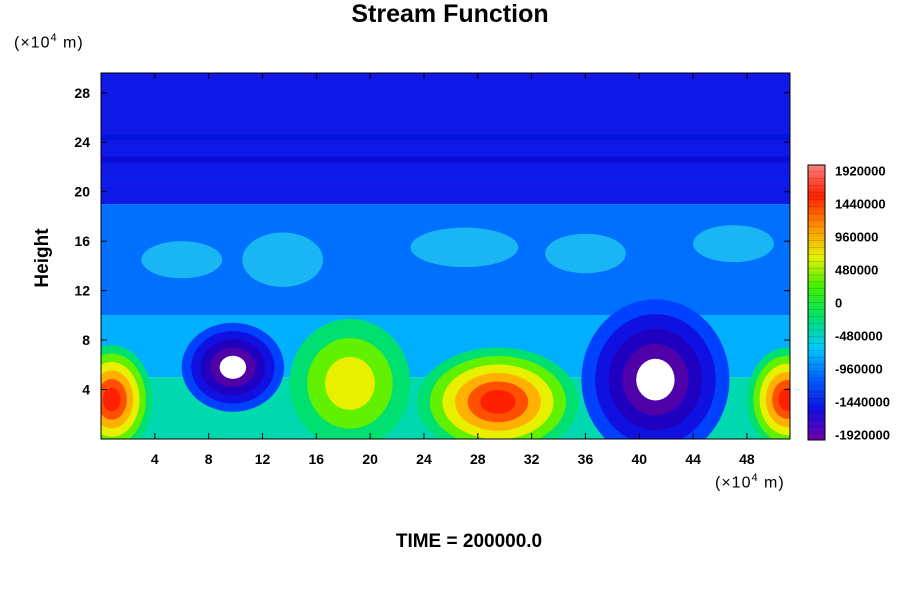  What do you see at coordinates (155, 459) in the screenshot?
I see `x-tick-label: 4` at bounding box center [155, 459].